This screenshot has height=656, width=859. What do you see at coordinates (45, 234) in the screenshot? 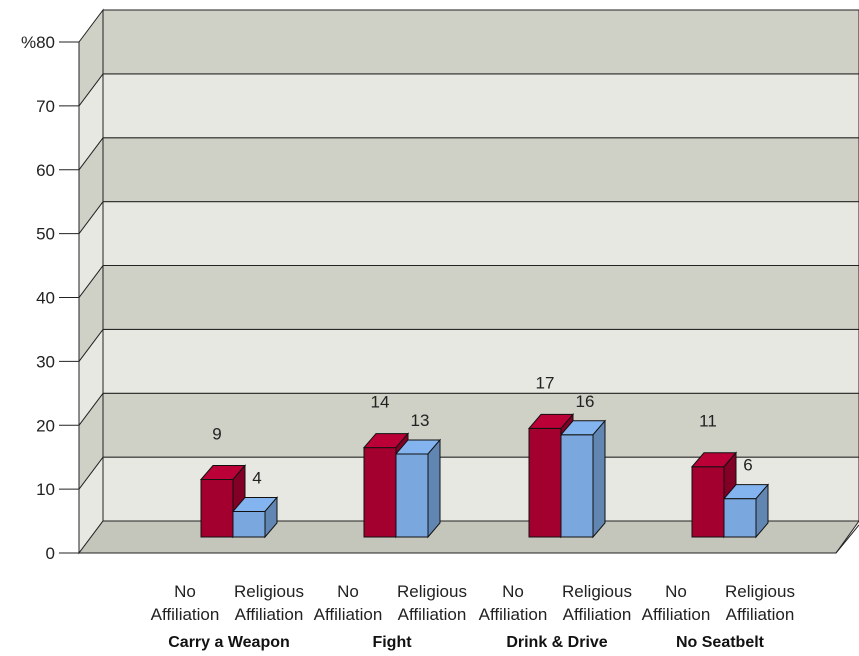
I see `y-tick-label: 50` at bounding box center [45, 234].